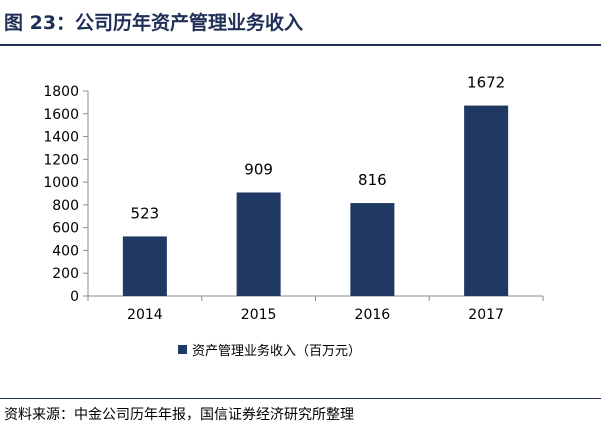  Describe the element at coordinates (74, 297) in the screenshot. I see `y-tick-label: 0` at that location.